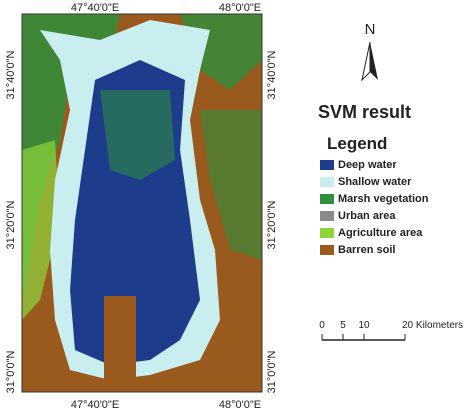 The width and height of the screenshot is (474, 418). What do you see at coordinates (374, 61) in the screenshot?
I see `arrow-right` at bounding box center [374, 61].